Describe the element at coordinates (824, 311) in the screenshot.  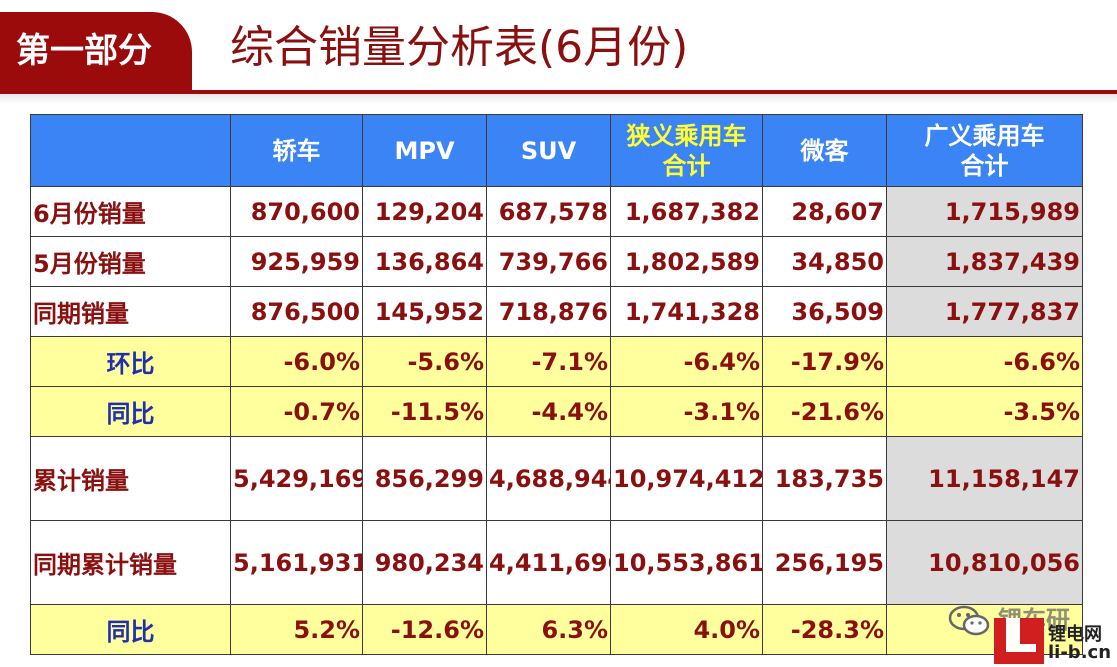
I see `table-cell: 36,509` at that location.